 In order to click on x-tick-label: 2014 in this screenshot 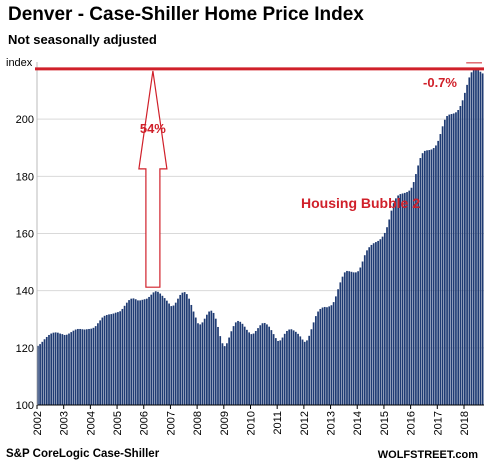, I will do `click(358, 423)`.